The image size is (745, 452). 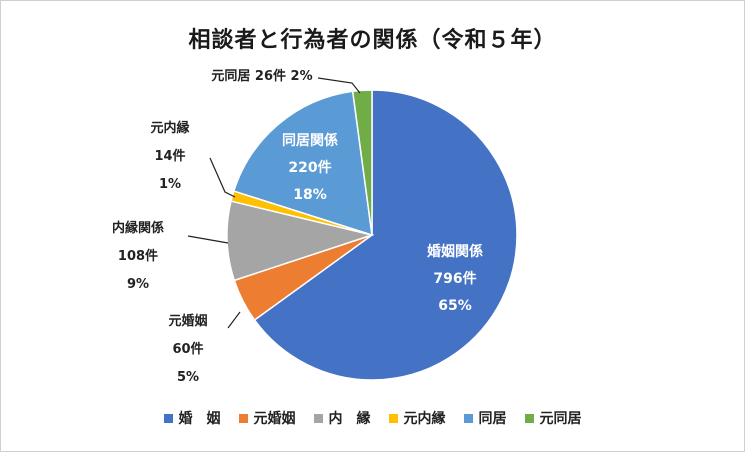 What do you see at coordinates (349, 419) in the screenshot?
I see `legend-label: 内 縁` at bounding box center [349, 419].